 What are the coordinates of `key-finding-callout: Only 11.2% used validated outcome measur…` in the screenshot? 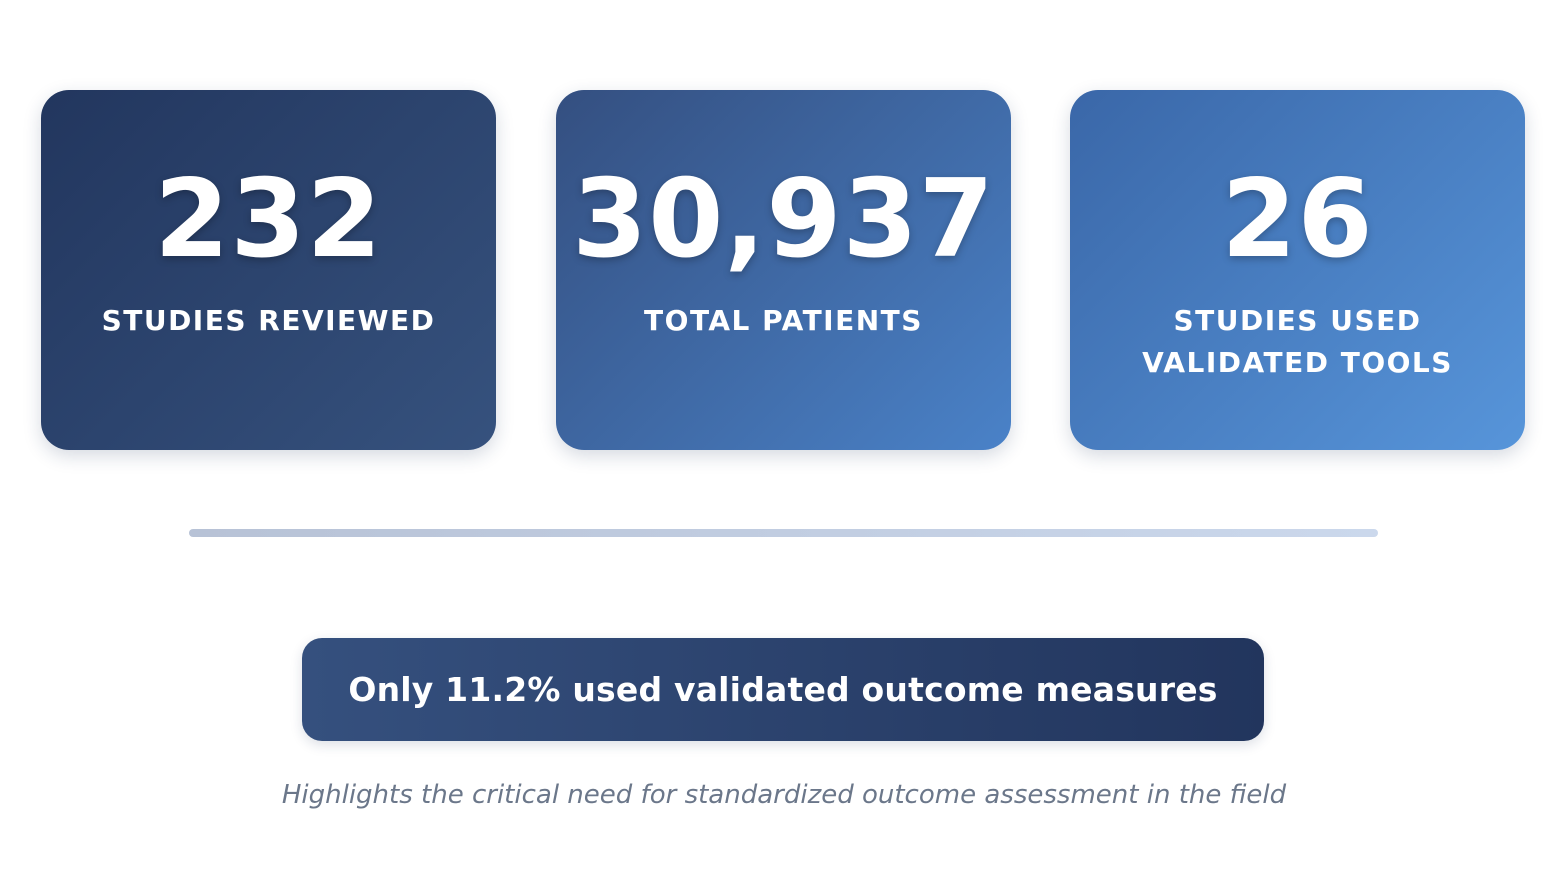 It's located at (783, 689).